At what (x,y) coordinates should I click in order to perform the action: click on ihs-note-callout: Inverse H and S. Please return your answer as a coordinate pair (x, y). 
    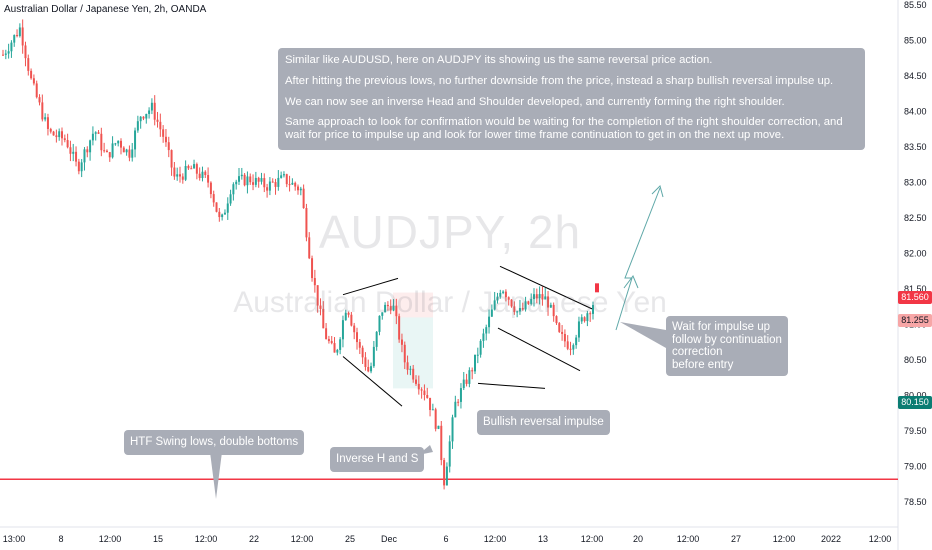
    Looking at the image, I should click on (377, 459).